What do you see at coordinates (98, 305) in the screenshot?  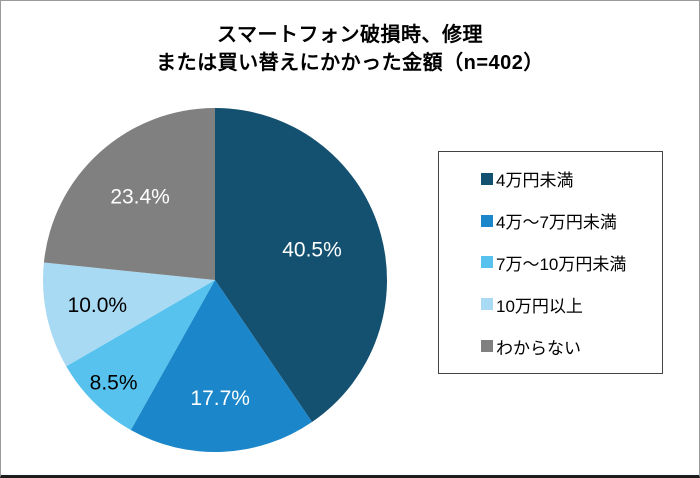 I see `slice-label-4: 10.0%` at bounding box center [98, 305].